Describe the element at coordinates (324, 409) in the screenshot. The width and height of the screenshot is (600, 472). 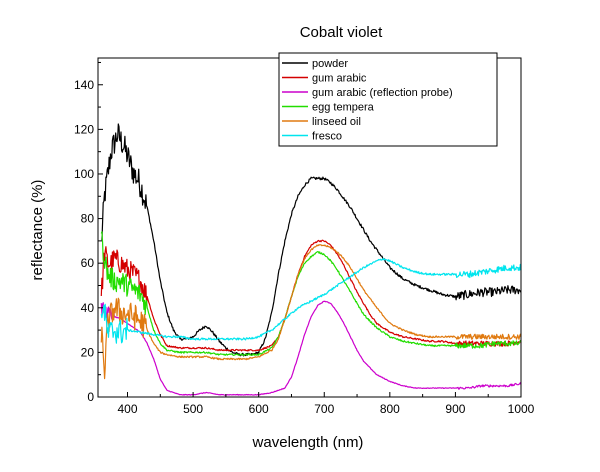
I see `x-tick-label: 700` at that location.